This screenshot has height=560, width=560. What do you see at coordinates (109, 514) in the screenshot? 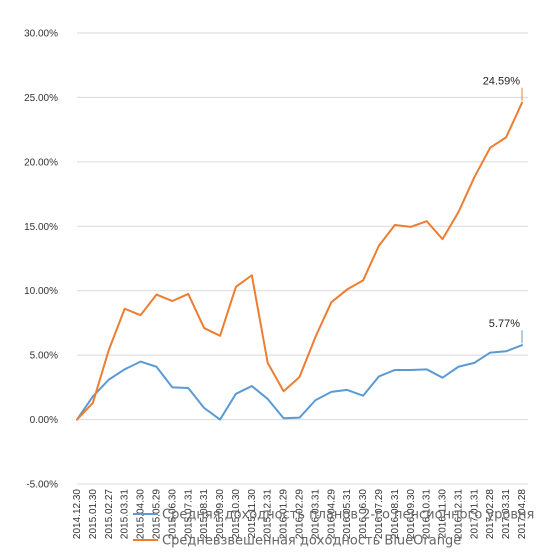
I see `x-tick-label: 2015.02.27` at bounding box center [109, 514].